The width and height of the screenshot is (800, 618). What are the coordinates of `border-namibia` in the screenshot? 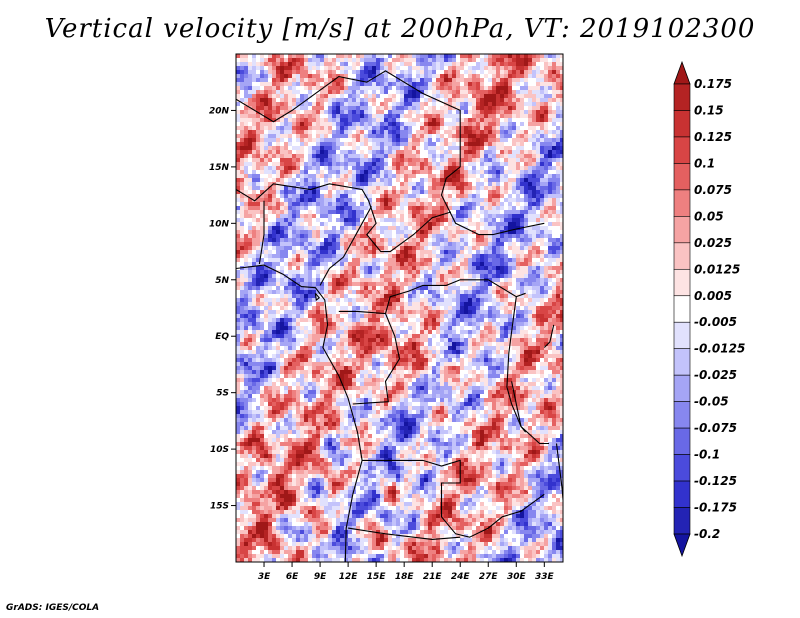 It's located at (404, 533).